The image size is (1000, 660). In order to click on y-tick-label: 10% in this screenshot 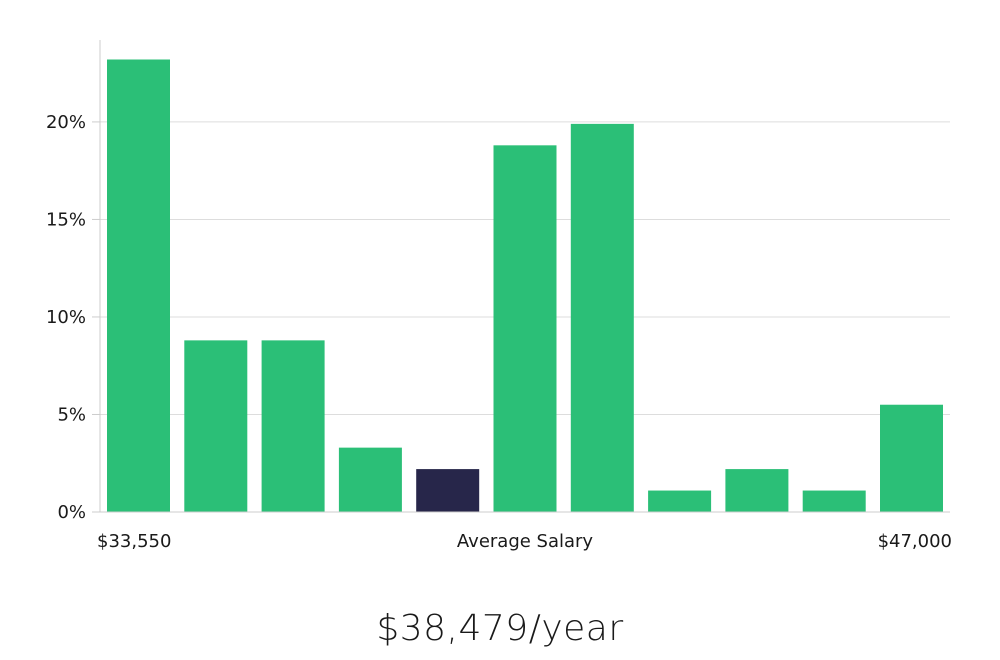, I will do `click(66, 317)`.